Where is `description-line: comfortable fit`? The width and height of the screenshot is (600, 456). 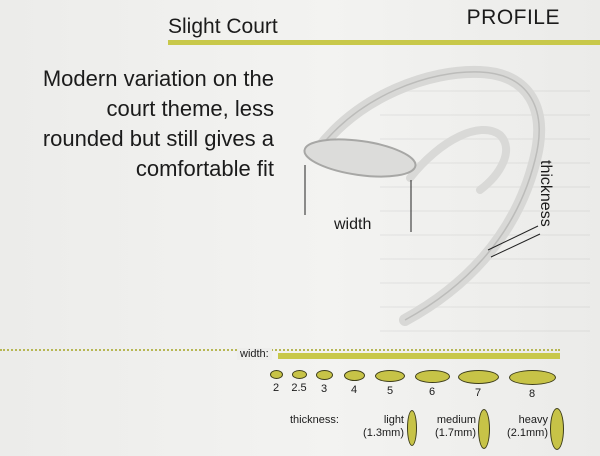 description-line: comfortable fit is located at coordinates (204, 168).